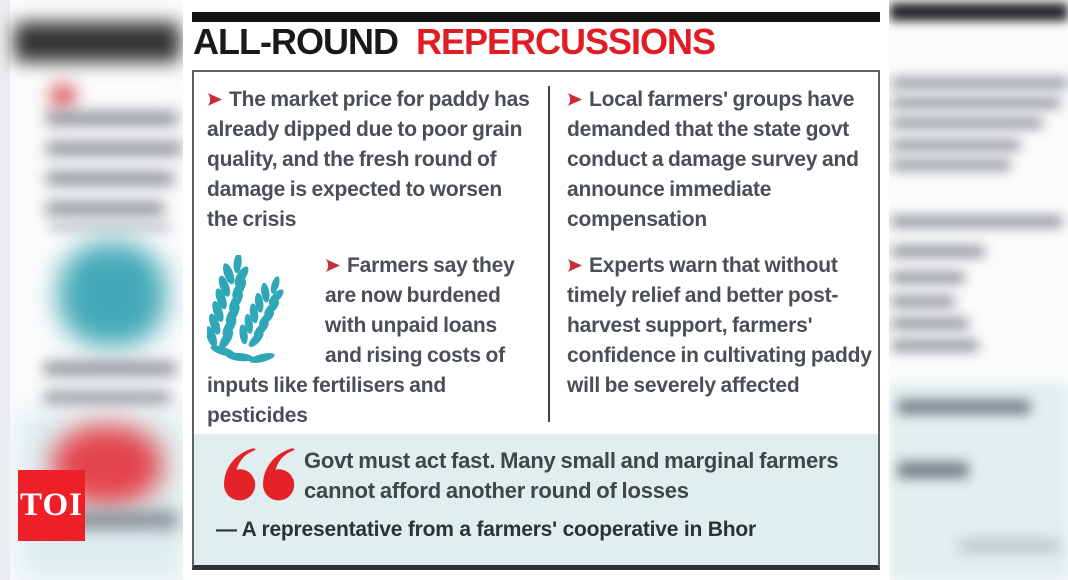 The width and height of the screenshot is (1068, 580). Describe the element at coordinates (296, 41) in the screenshot. I see `title-primary: ALL-ROUND` at that location.